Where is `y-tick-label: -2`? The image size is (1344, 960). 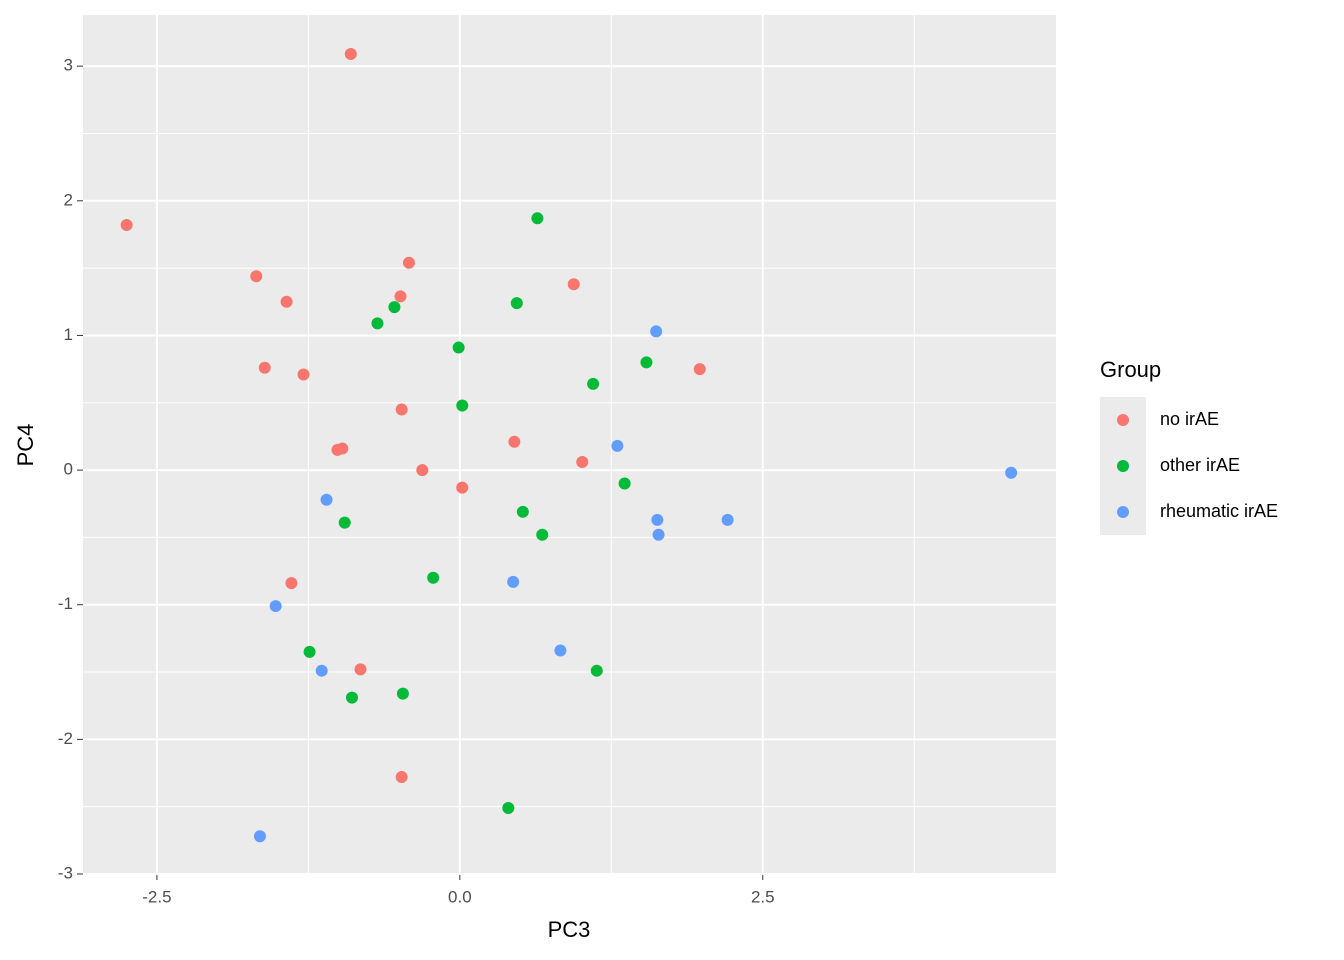
y-tick-label: -2 is located at coordinates (65, 738).